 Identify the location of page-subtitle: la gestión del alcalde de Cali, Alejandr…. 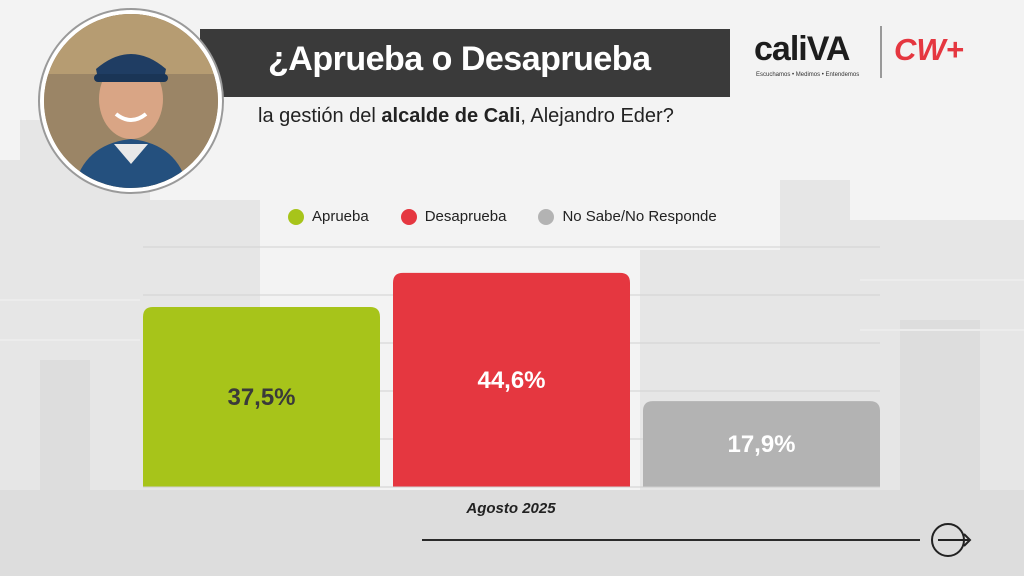
(466, 116).